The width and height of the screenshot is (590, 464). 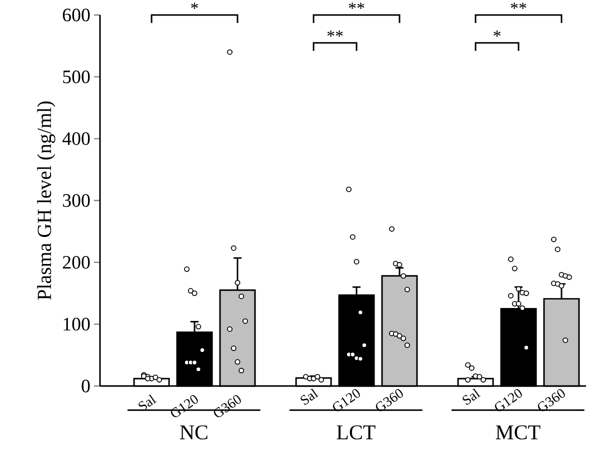 What do you see at coordinates (518, 432) in the screenshot?
I see `x-axis-title: MCT` at bounding box center [518, 432].